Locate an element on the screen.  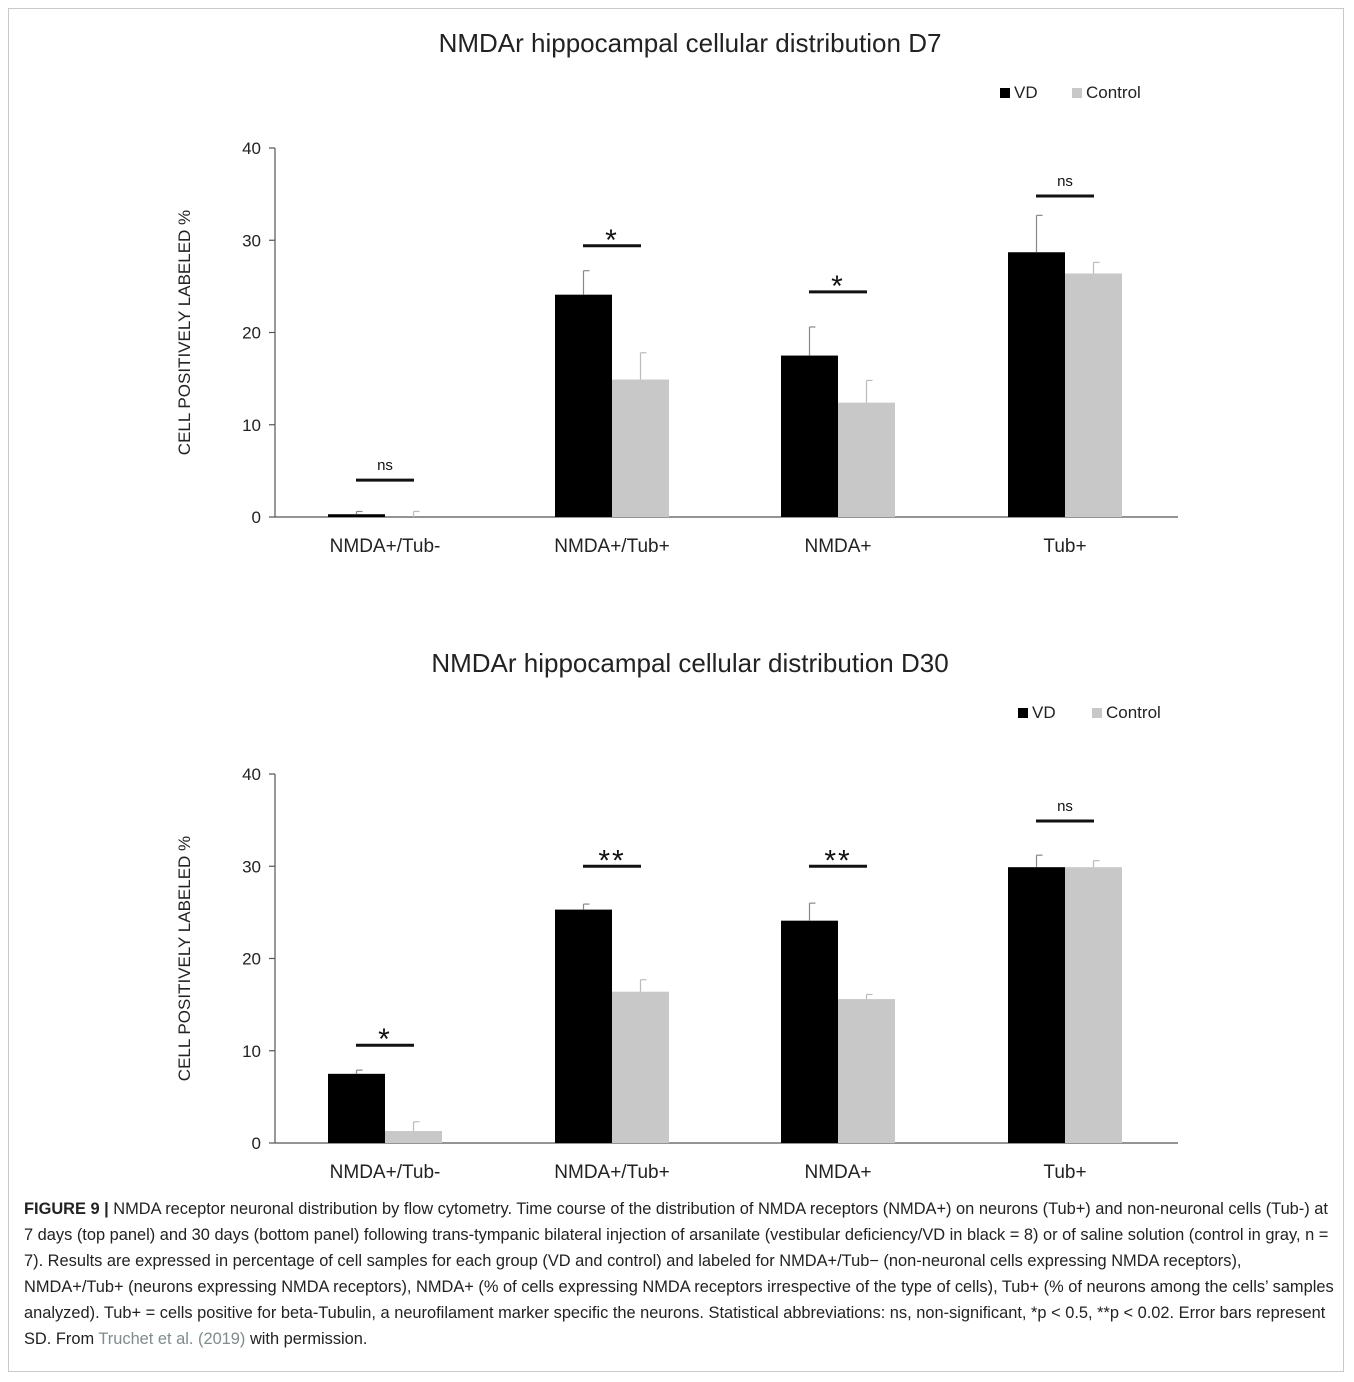
citation-link: Truchet et al. (2019) is located at coordinates (172, 1339).